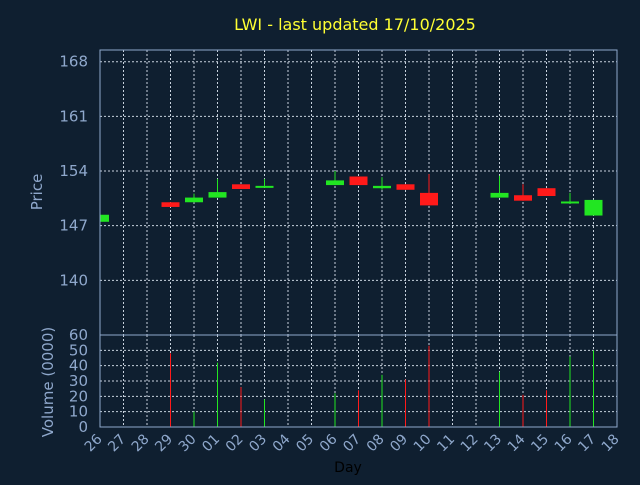  I want to click on volume-tick-label: 30, so click(78, 381).